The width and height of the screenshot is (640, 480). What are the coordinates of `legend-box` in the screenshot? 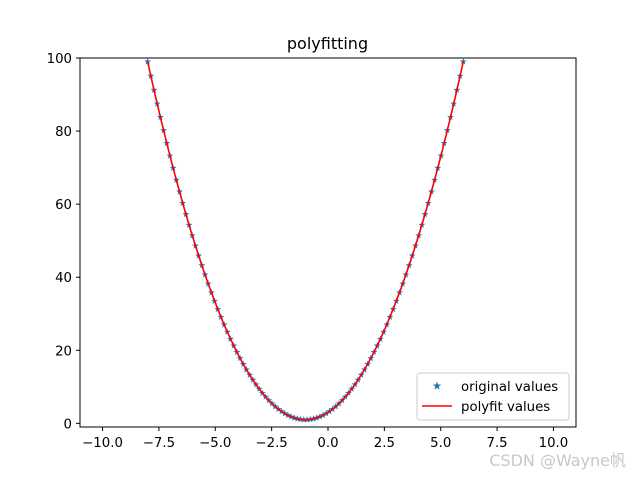 It's located at (493, 396).